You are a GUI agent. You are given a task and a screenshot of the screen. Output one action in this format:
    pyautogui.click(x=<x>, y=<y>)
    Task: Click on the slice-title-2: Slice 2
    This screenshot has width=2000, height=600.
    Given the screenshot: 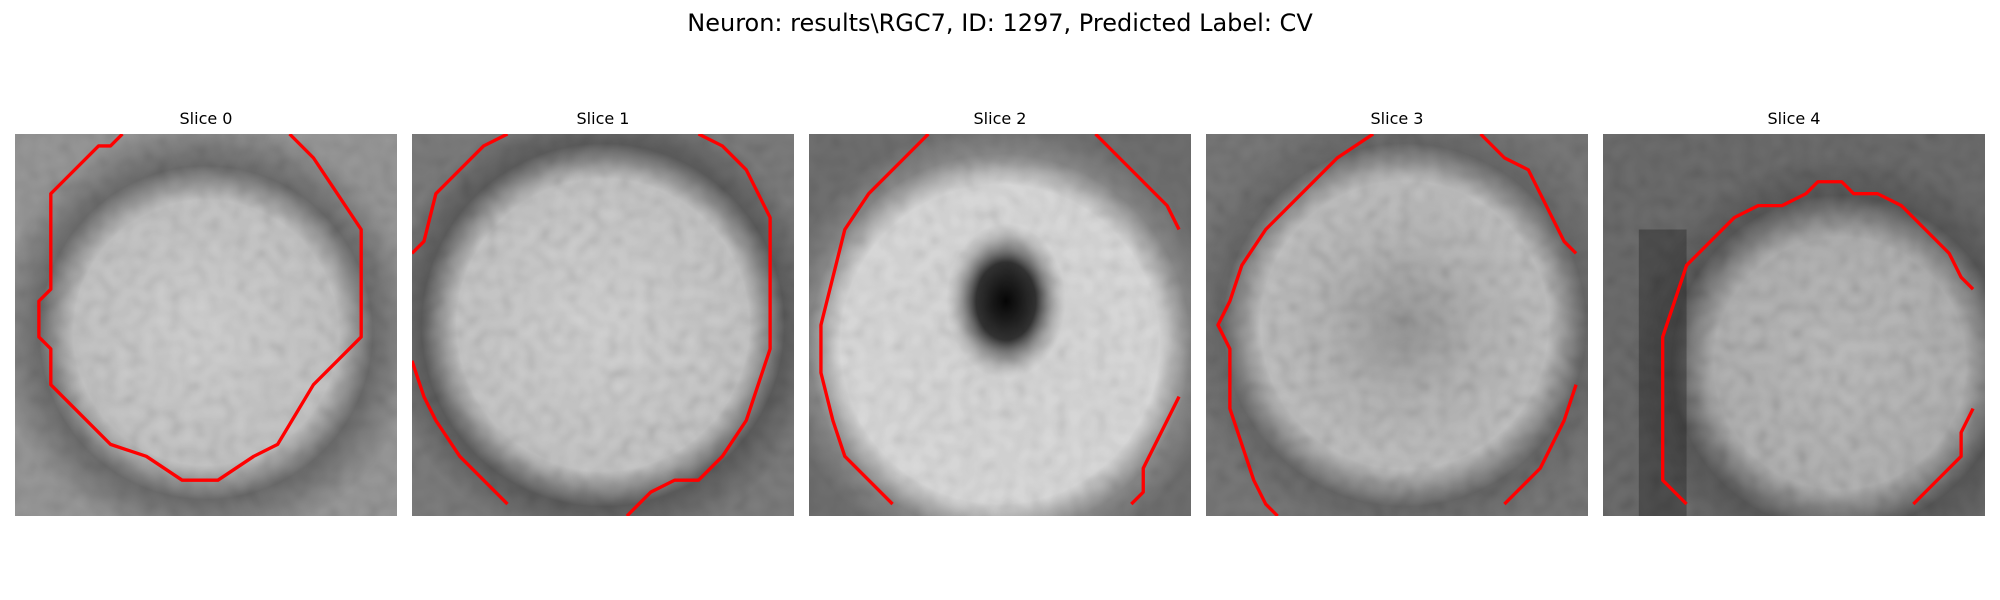 What is the action you would take?
    pyautogui.click(x=1000, y=118)
    